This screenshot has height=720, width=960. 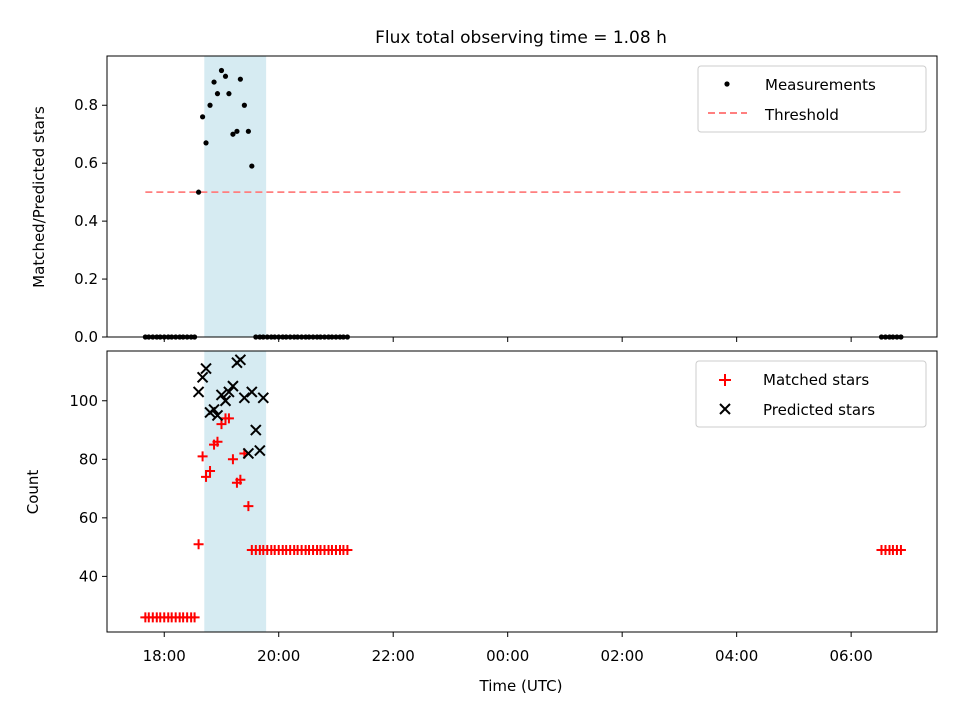 What do you see at coordinates (820, 85) in the screenshot?
I see `legend-label-measurements: Measurements` at bounding box center [820, 85].